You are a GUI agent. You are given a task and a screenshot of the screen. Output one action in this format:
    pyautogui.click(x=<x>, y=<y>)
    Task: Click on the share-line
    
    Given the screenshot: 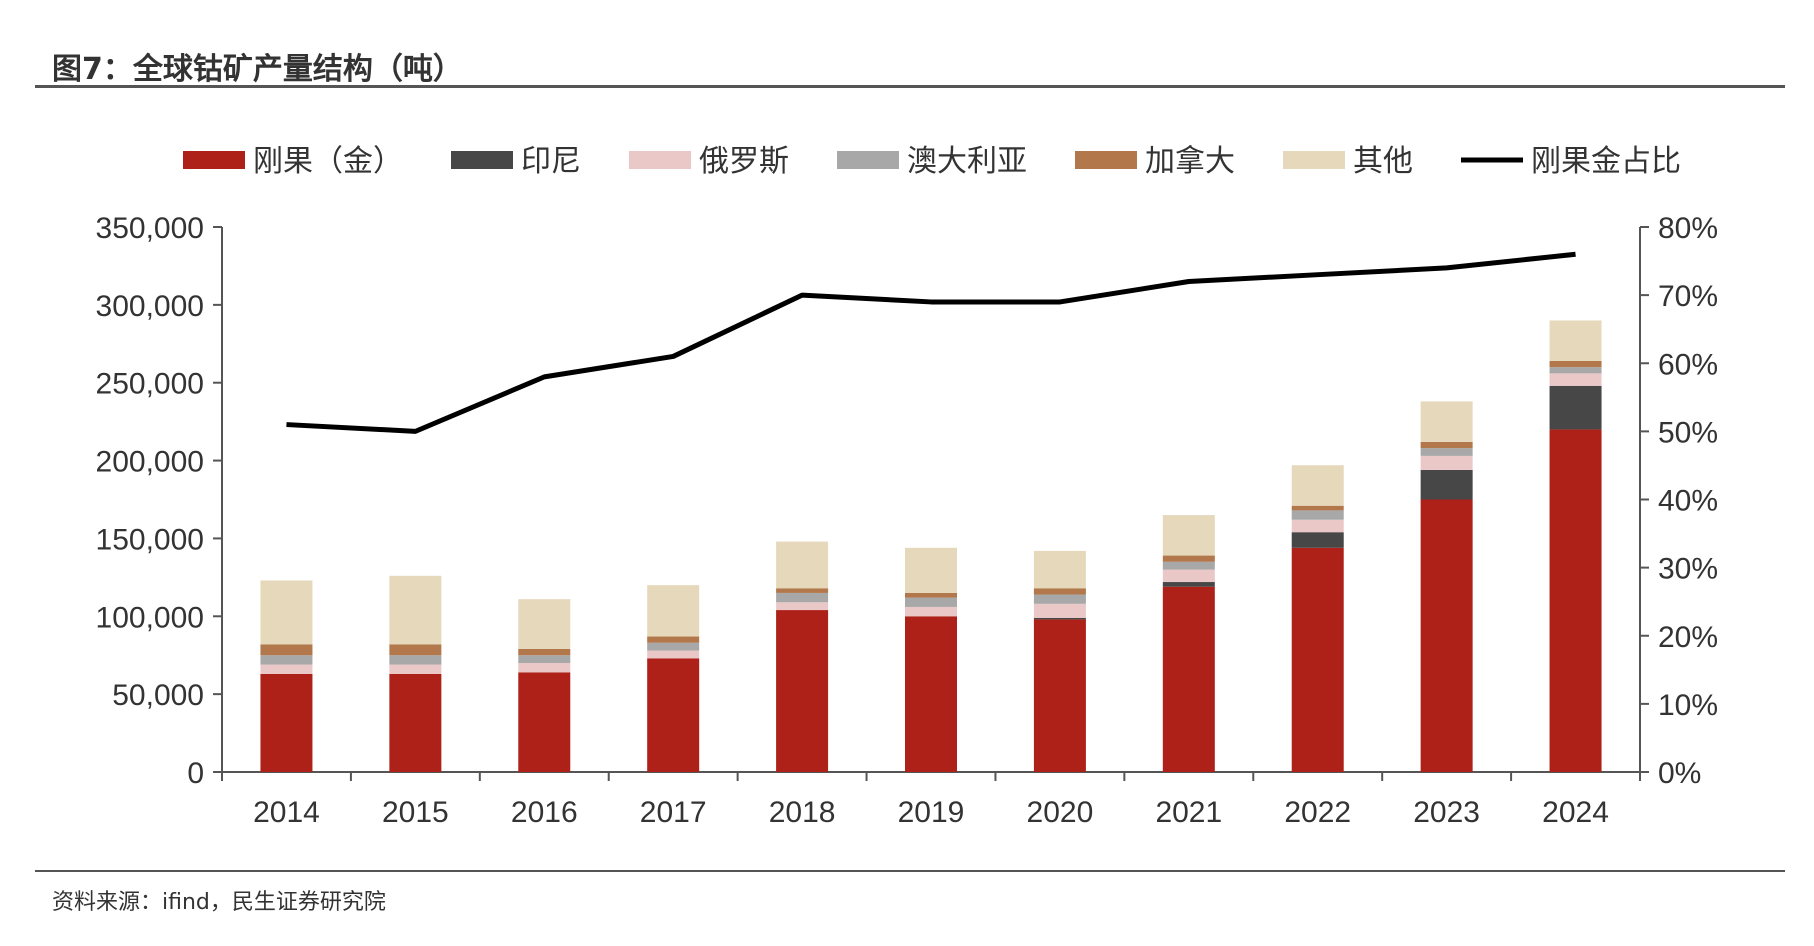 What is the action you would take?
    pyautogui.click(x=931, y=342)
    